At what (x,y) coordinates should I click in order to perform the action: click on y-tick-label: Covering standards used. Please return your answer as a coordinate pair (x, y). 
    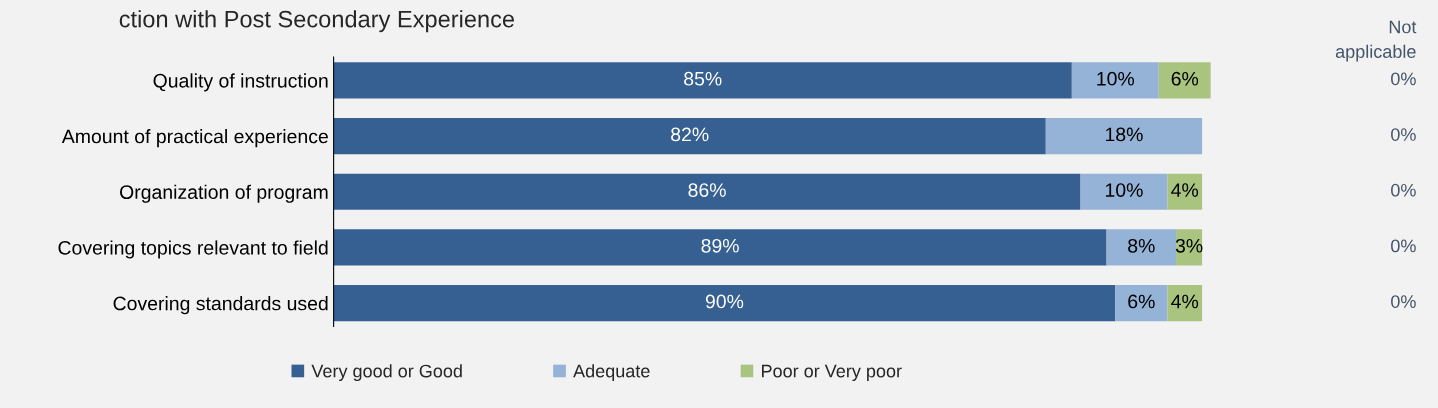
    Looking at the image, I should click on (220, 305).